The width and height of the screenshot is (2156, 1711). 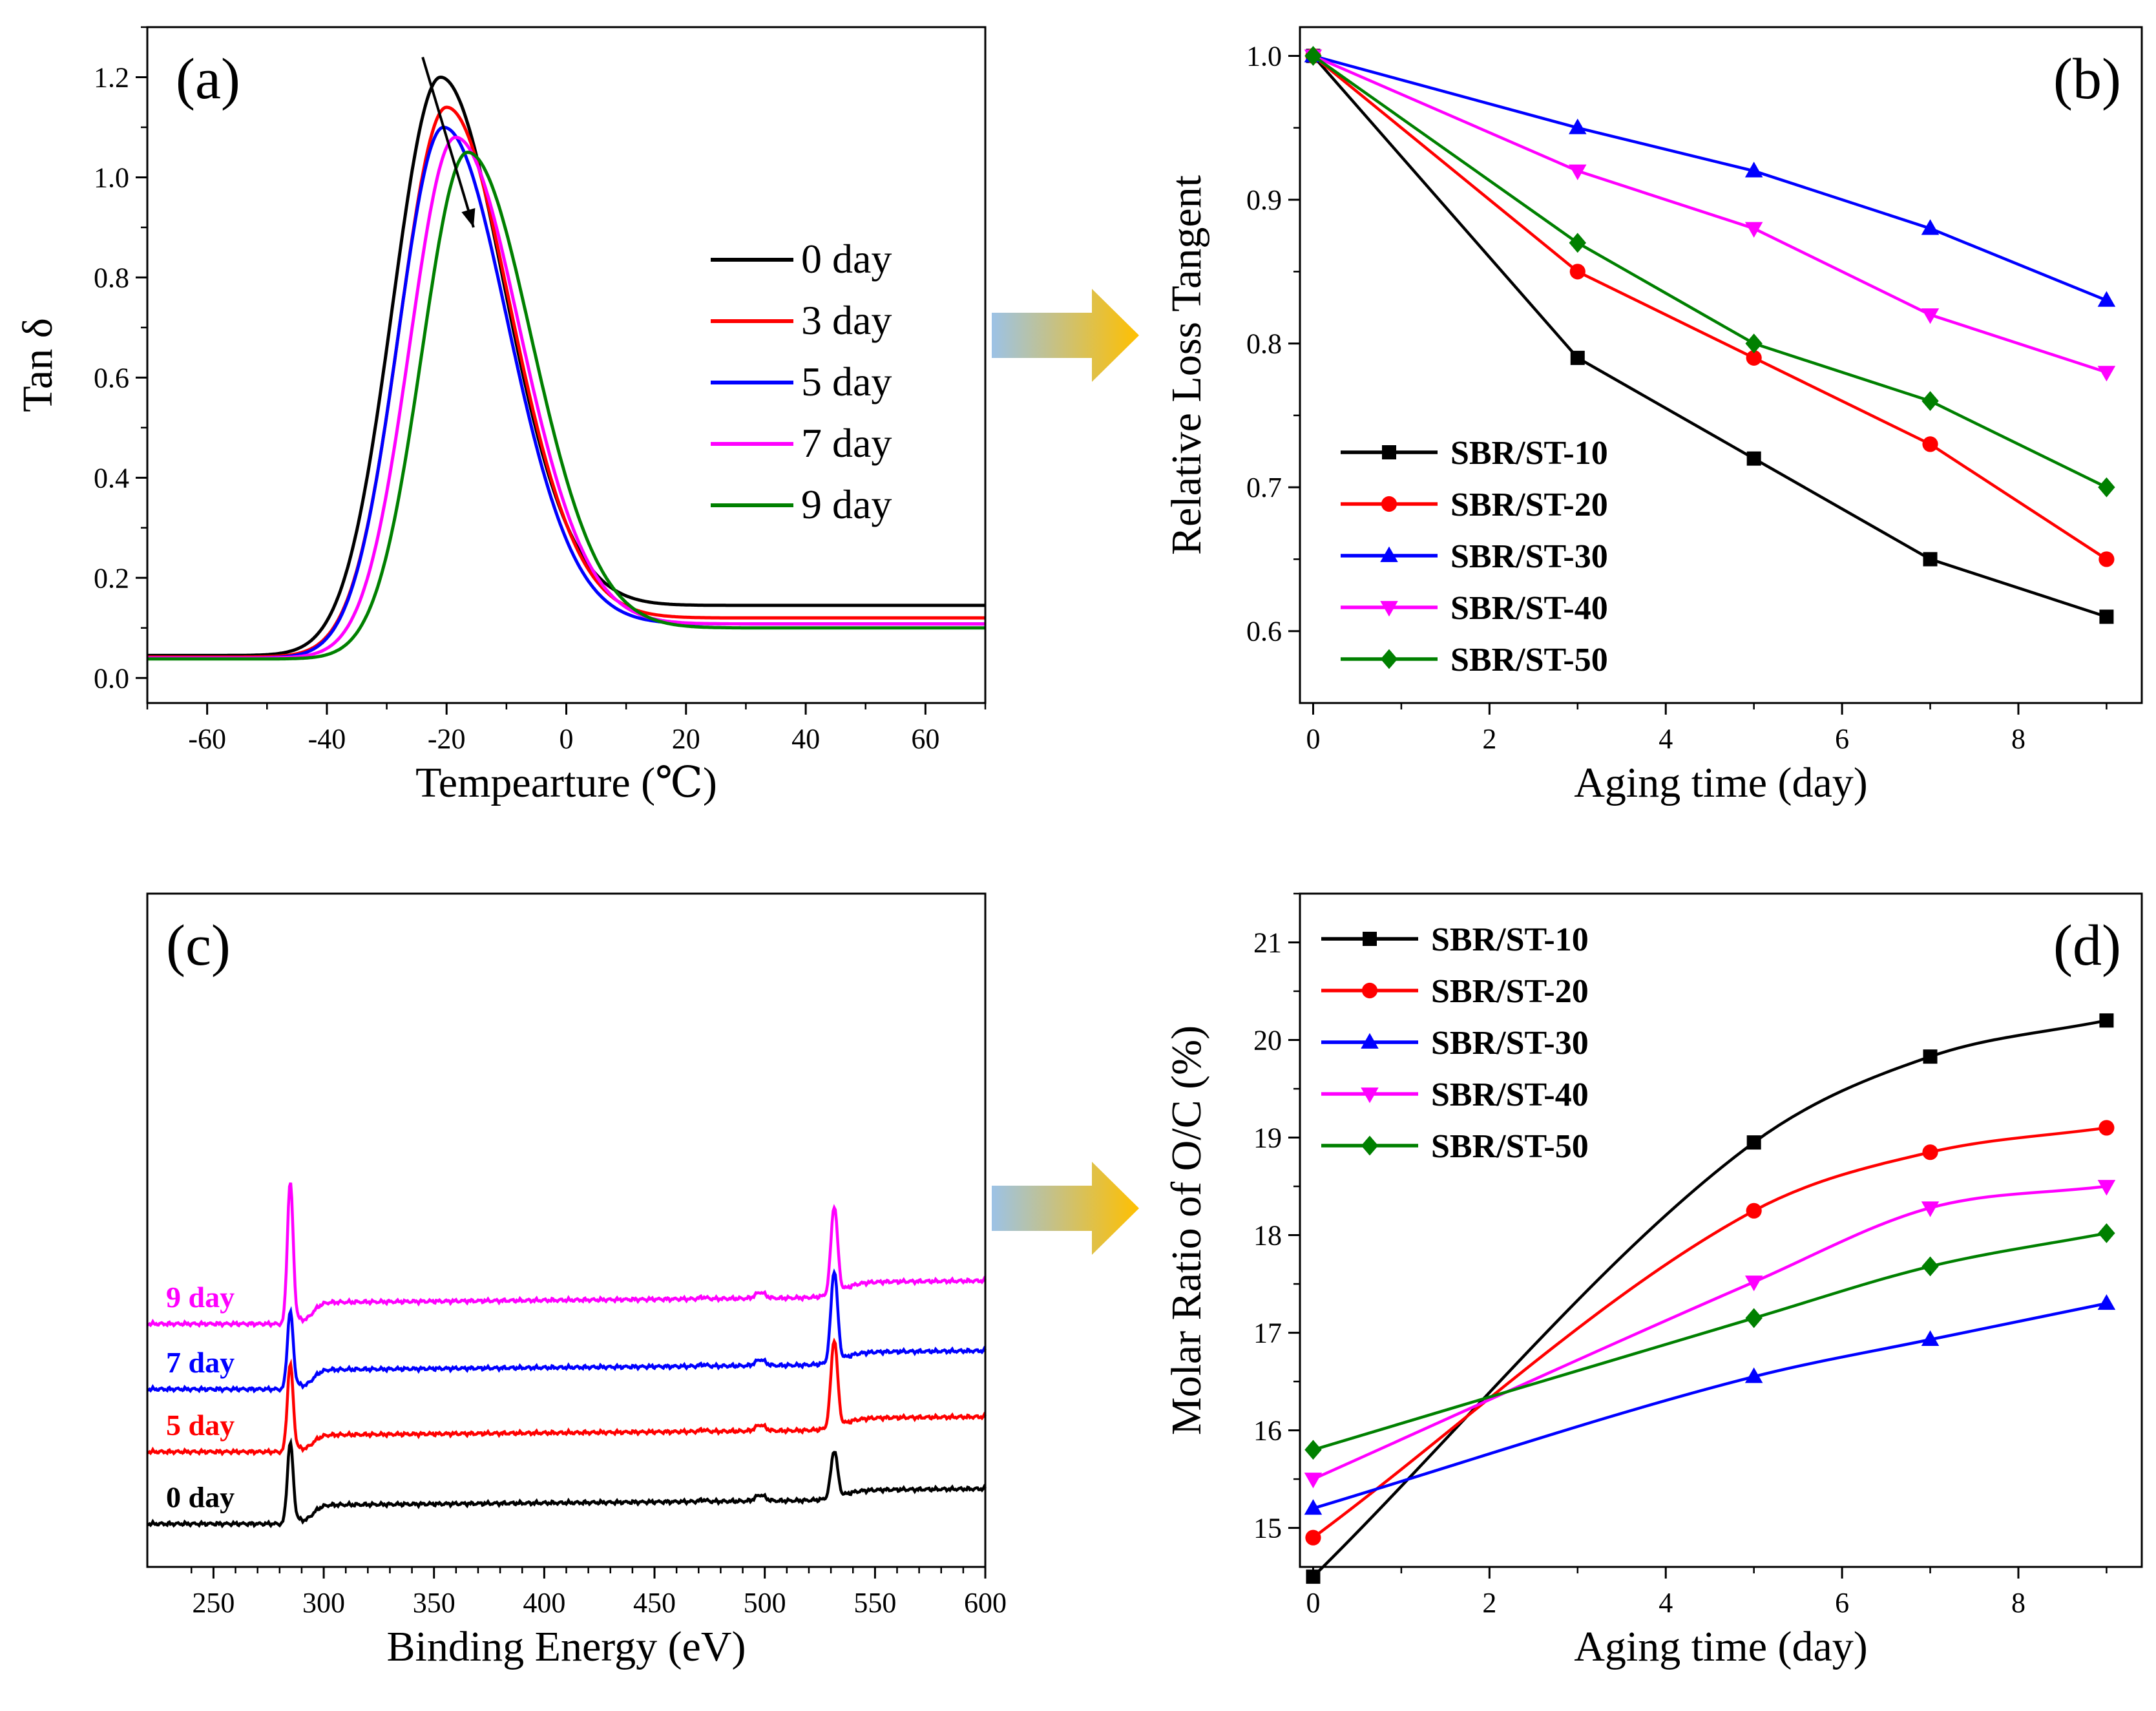 I want to click on x-tick-label: 20, so click(x=686, y=739).